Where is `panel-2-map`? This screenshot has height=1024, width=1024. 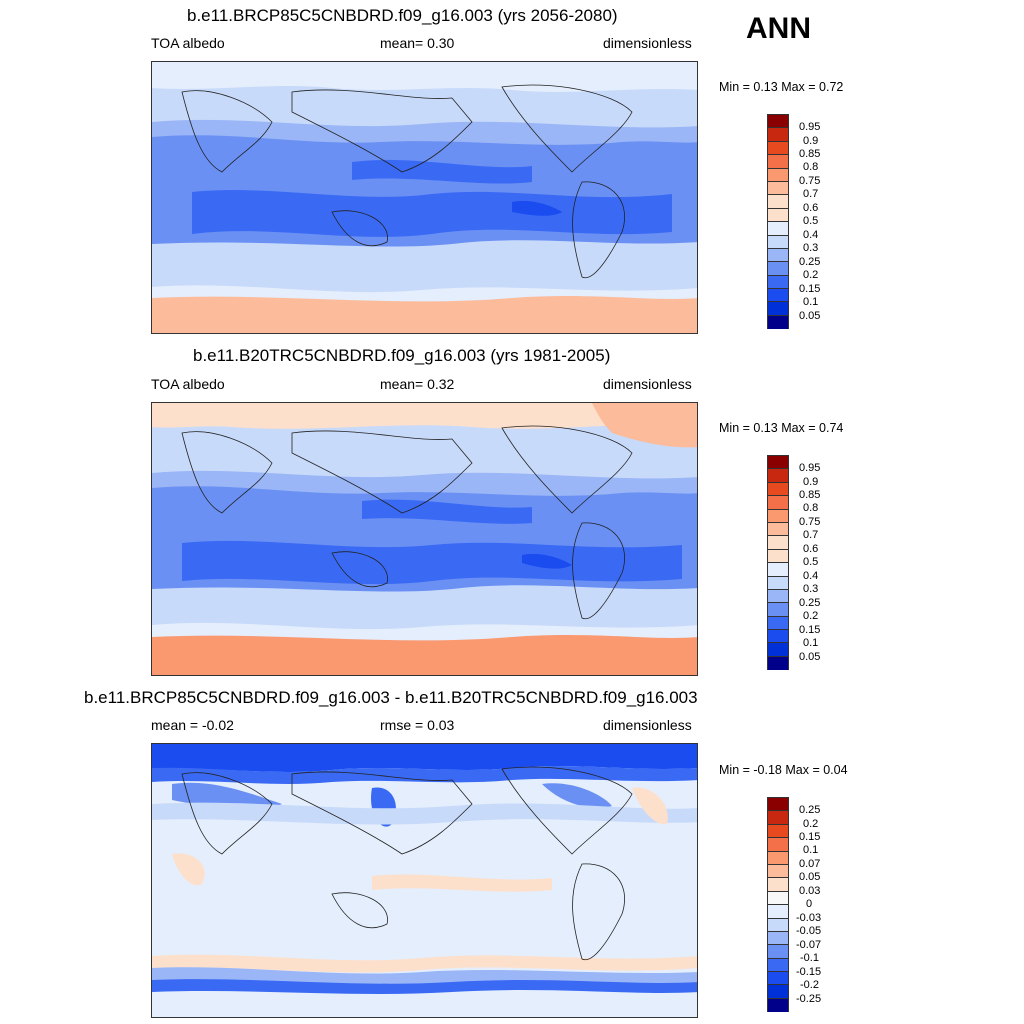
panel-2-map is located at coordinates (424, 539).